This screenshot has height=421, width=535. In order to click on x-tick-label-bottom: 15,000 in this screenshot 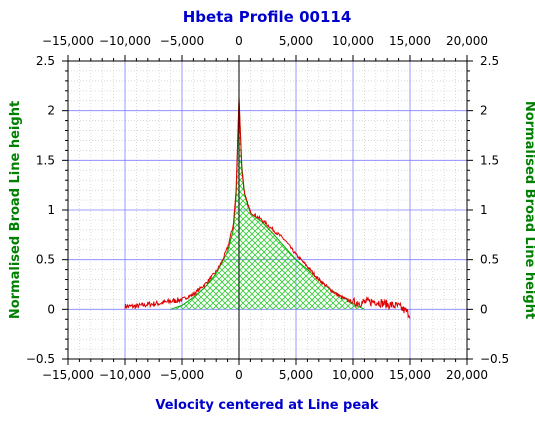, I will do `click(410, 375)`.